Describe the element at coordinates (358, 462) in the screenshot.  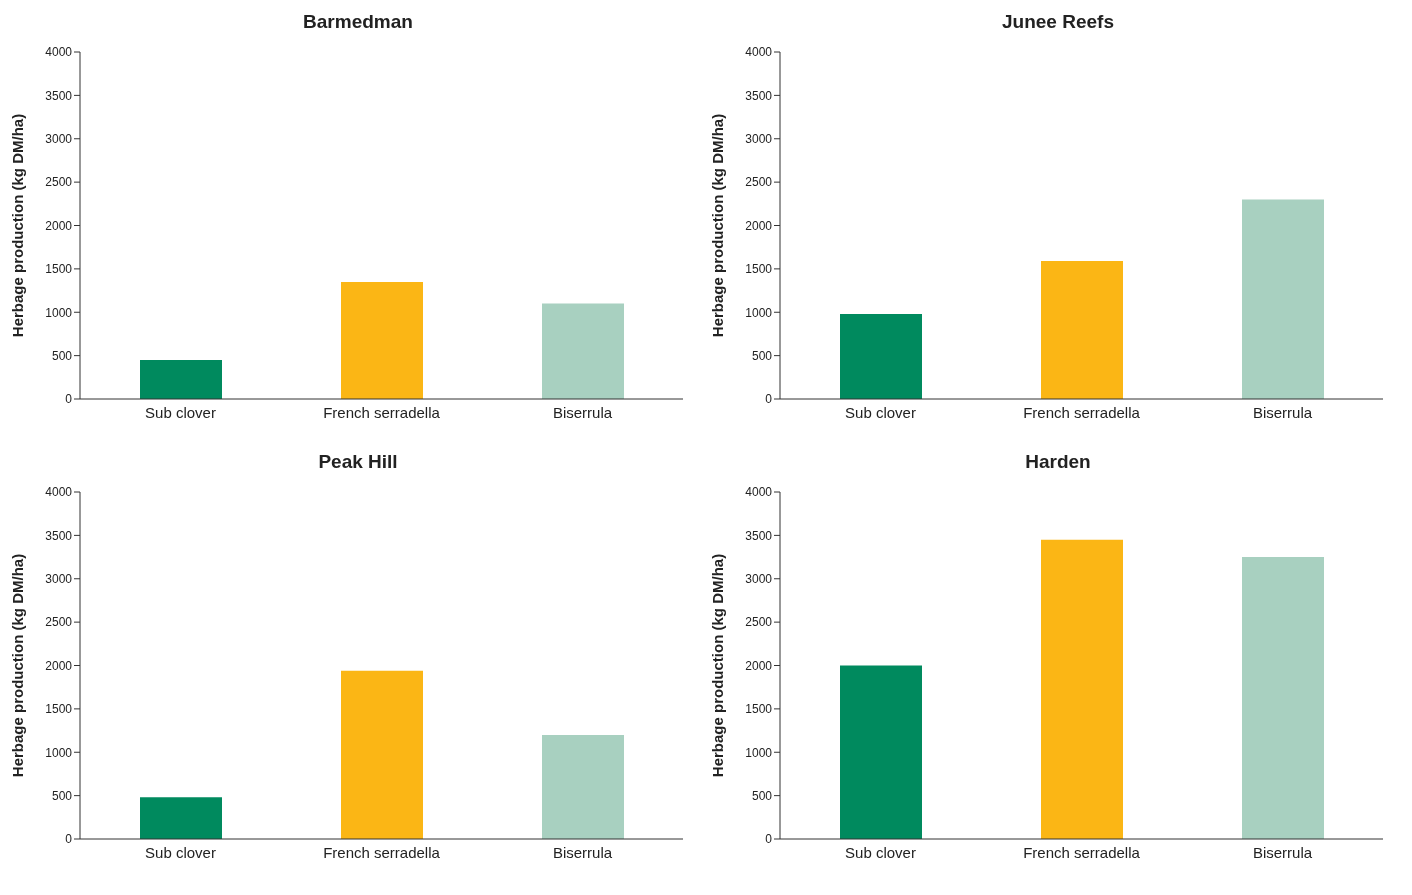
I see `chart-title: Peak Hill` at that location.